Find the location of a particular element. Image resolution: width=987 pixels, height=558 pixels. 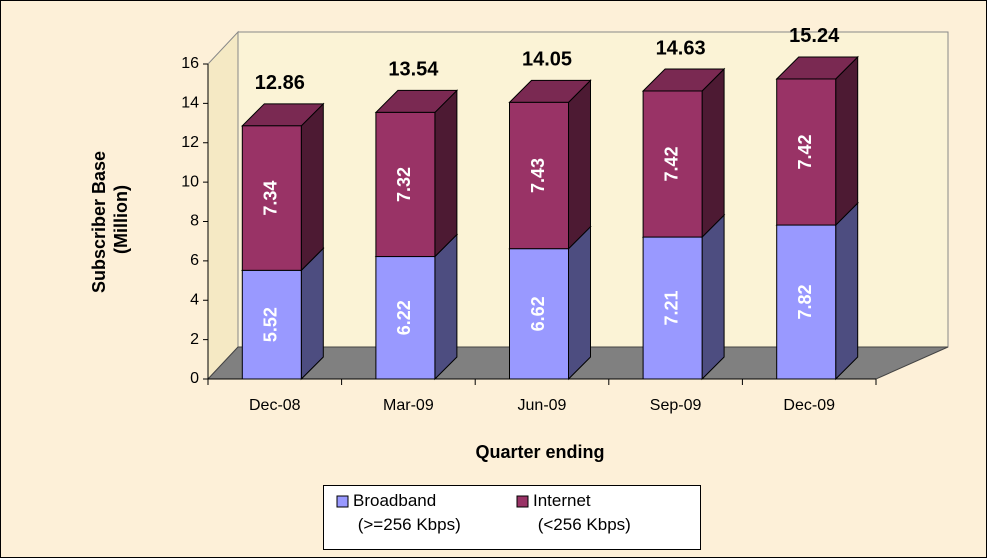

y-tick-label: 2 is located at coordinates (194, 339).